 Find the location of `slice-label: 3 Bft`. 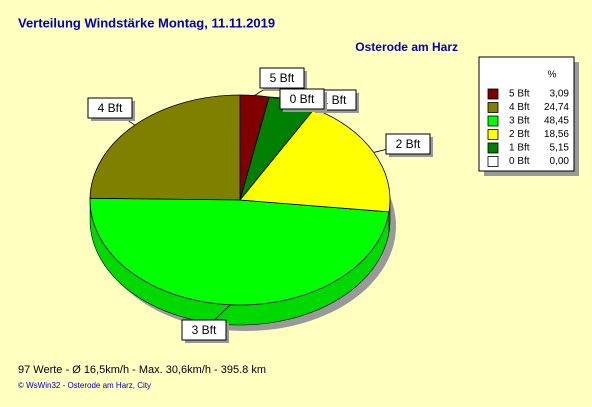

slice-label: 3 Bft is located at coordinates (204, 330).